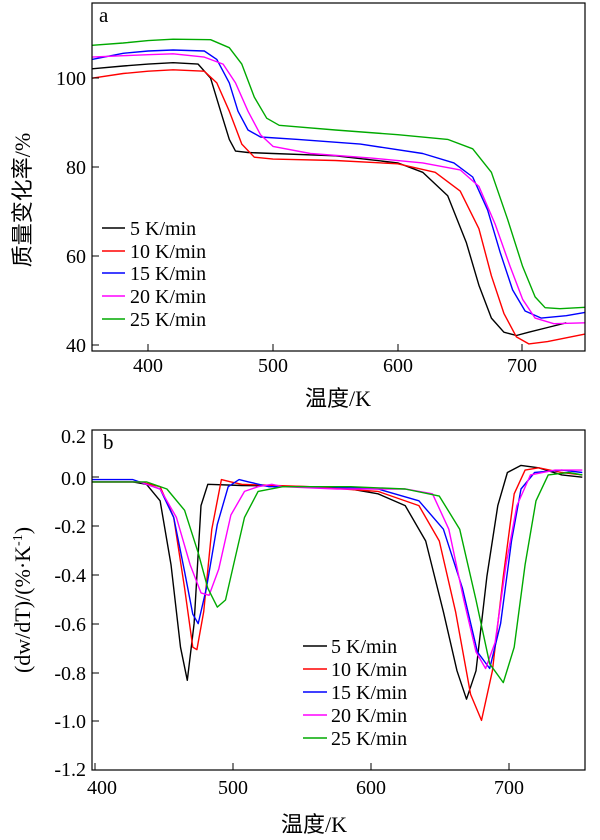 This screenshot has width=600, height=840. I want to click on panel-a-legend-label-5: 5 K/min, so click(163, 229).